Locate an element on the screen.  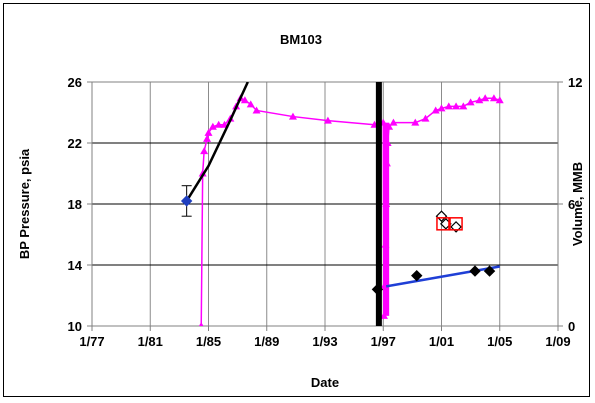
x-tick-label: 1/93 is located at coordinates (324, 341).